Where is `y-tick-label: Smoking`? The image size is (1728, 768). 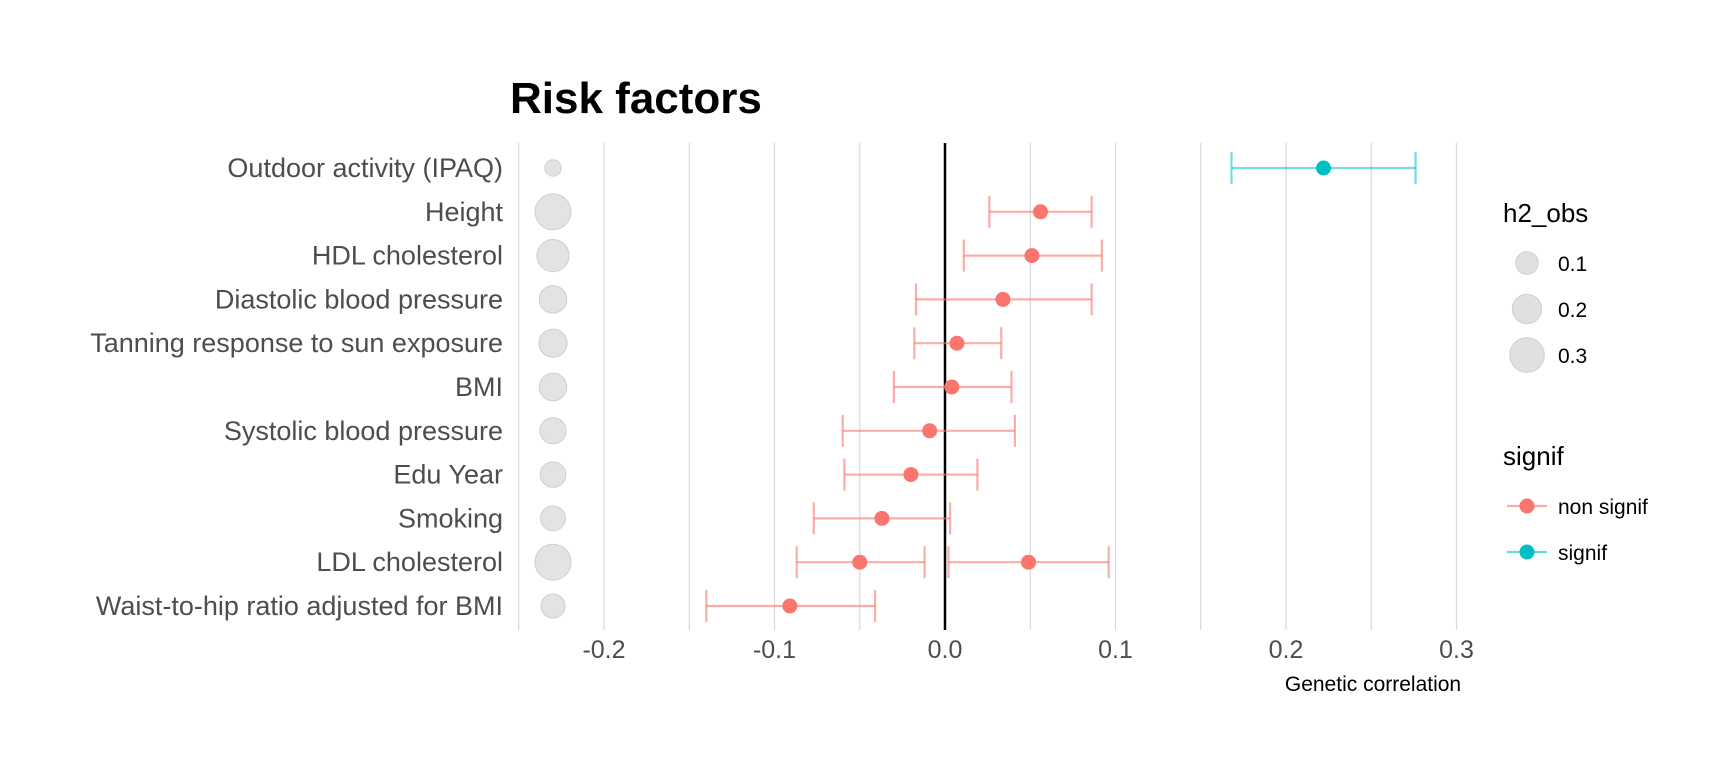 y-tick-label: Smoking is located at coordinates (450, 518).